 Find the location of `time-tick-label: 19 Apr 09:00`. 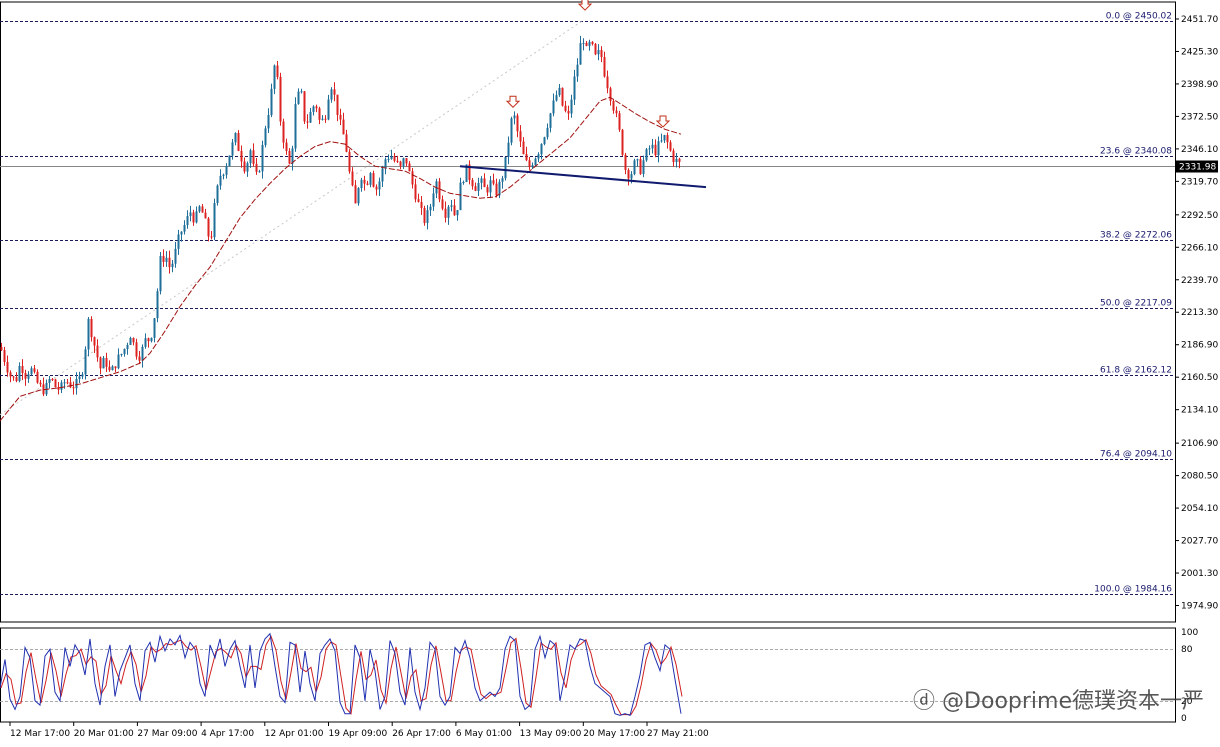

time-tick-label: 19 Apr 09:00 is located at coordinates (358, 734).